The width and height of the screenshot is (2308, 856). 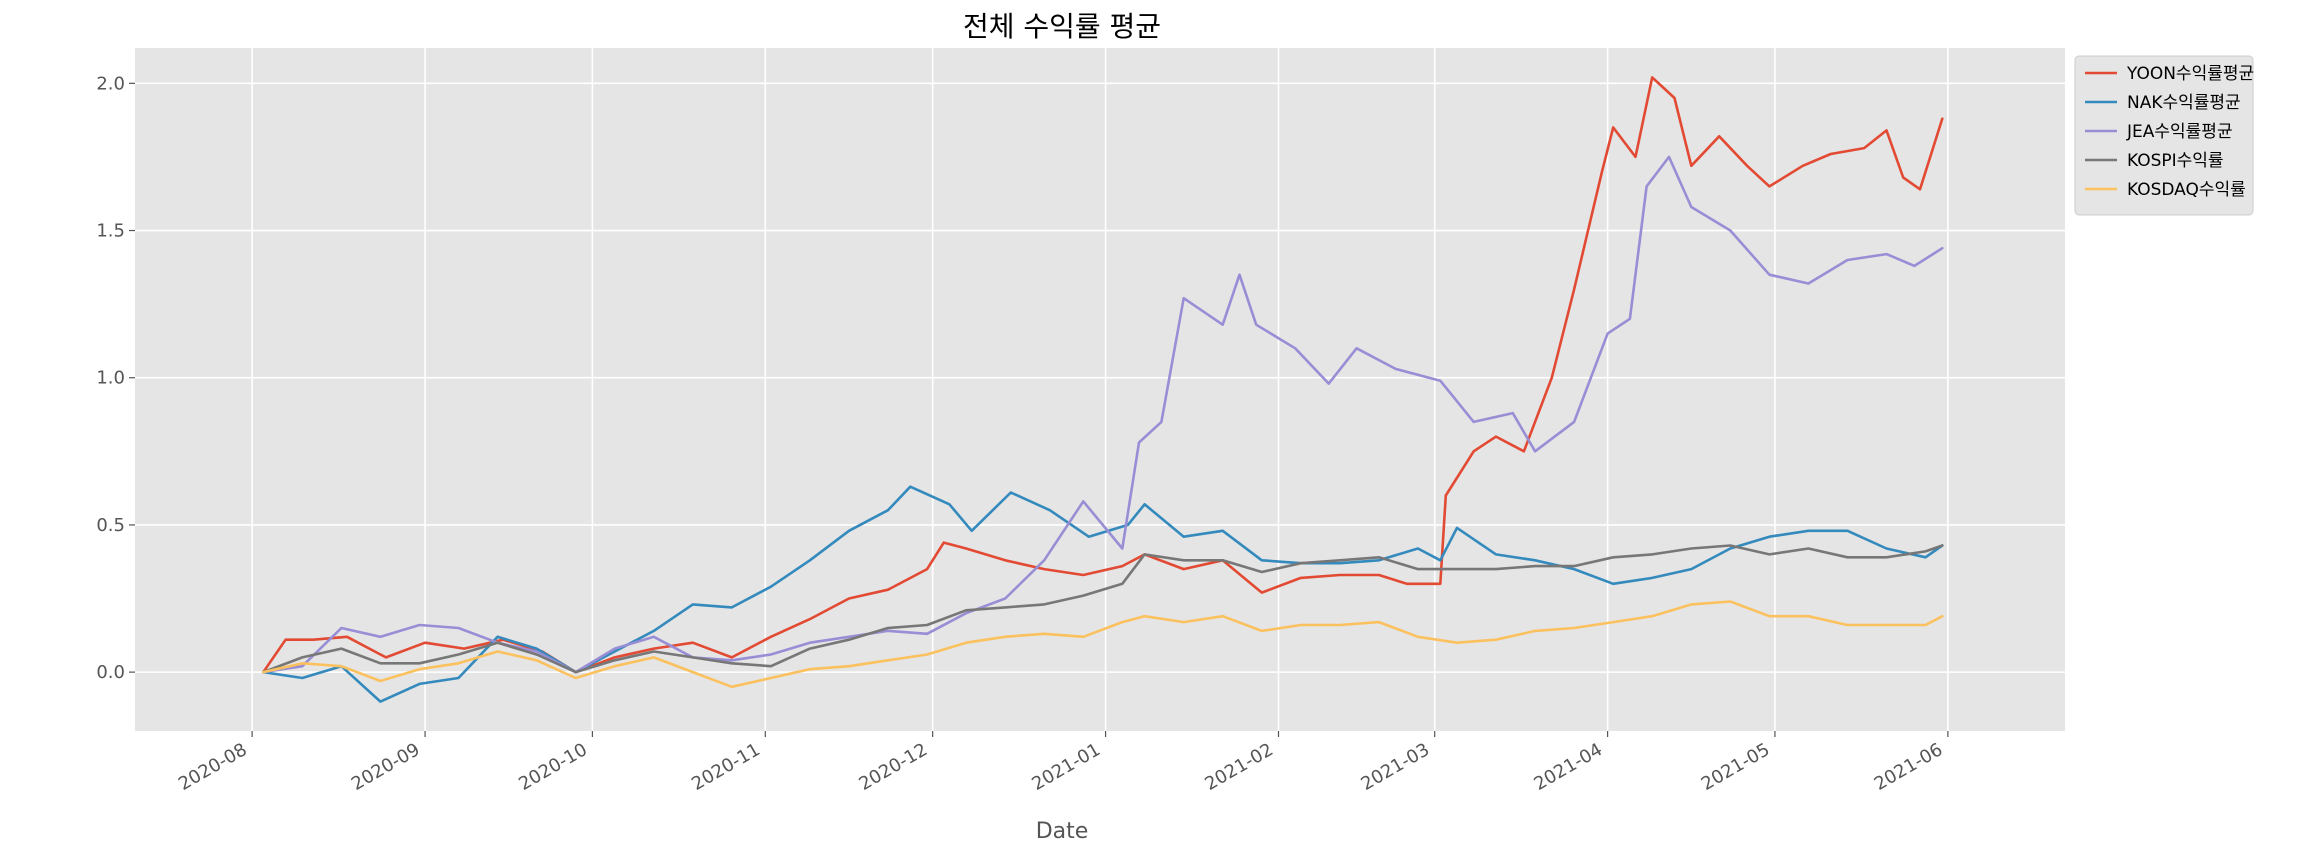 I want to click on legend-entry-label: JEA수익률평균, so click(x=2179, y=132).